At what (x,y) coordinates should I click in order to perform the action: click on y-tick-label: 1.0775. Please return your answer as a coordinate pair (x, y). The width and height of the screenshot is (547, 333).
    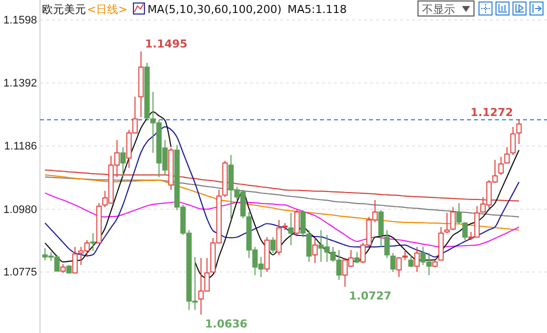
    Looking at the image, I should click on (20, 272).